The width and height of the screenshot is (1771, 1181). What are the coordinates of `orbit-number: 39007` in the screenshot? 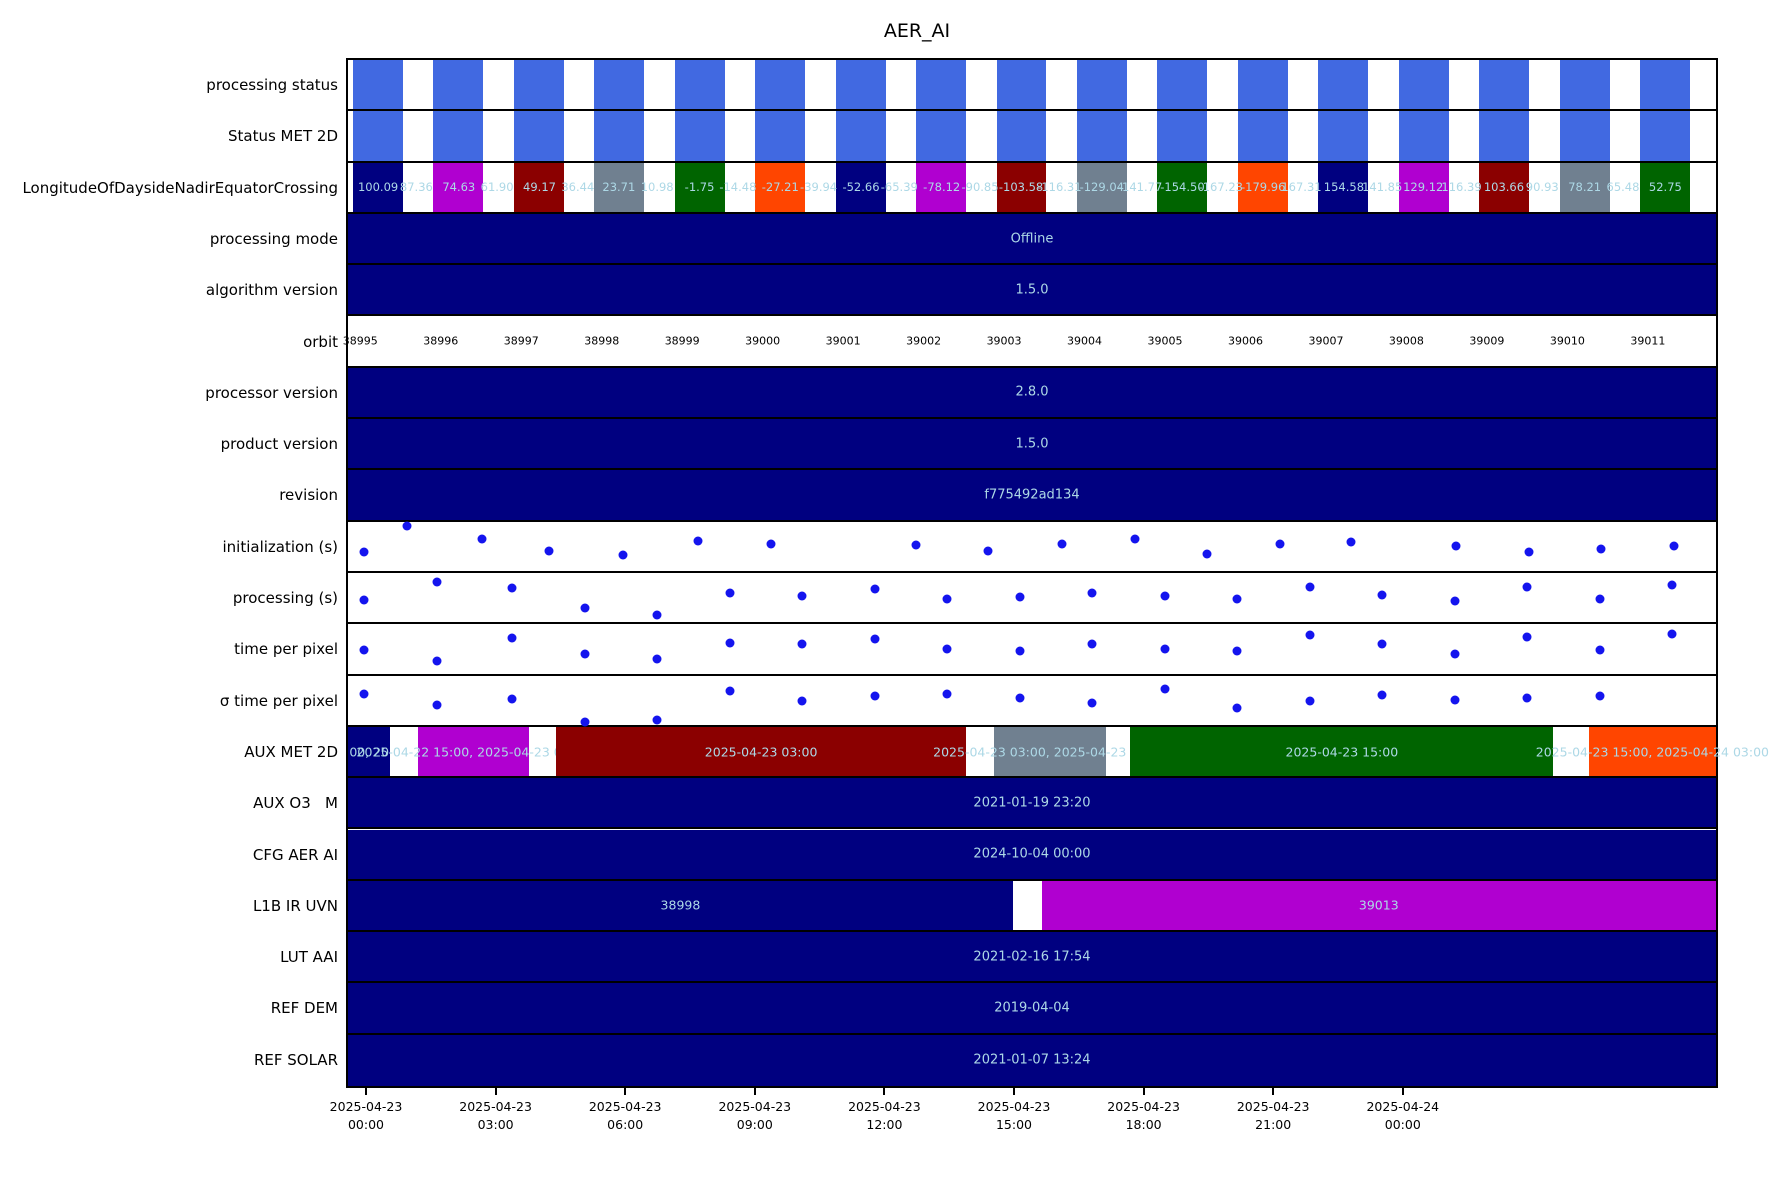 It's located at (1326, 341).